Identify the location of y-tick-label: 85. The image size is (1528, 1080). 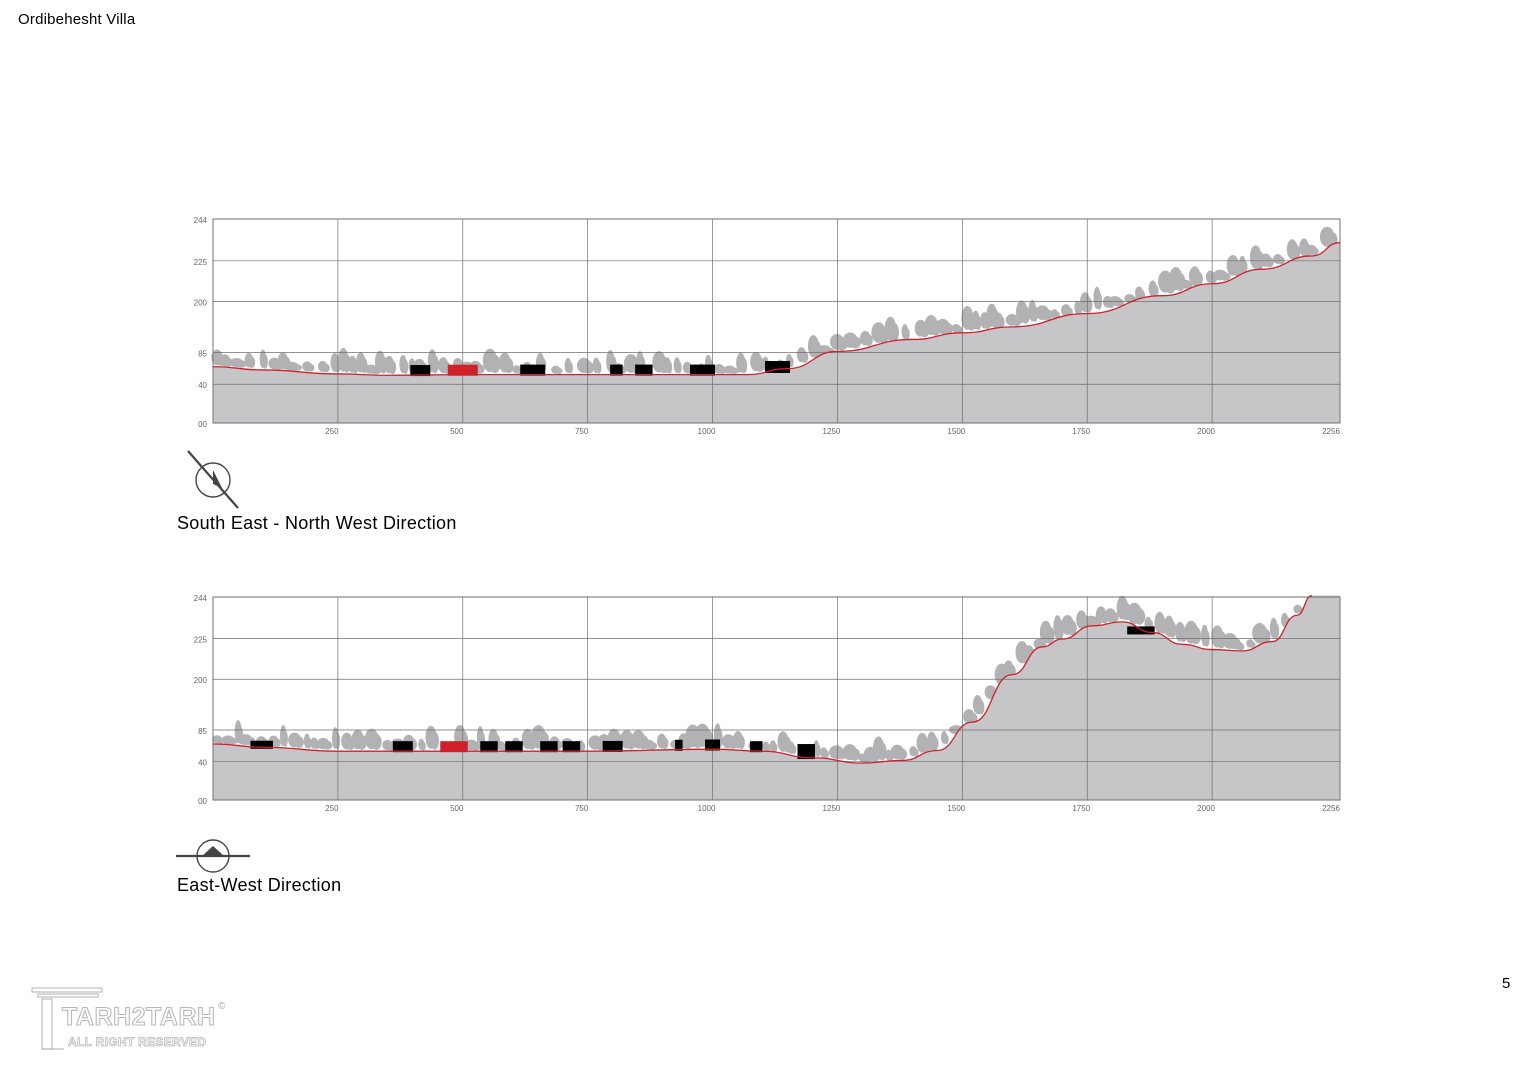
(202, 731).